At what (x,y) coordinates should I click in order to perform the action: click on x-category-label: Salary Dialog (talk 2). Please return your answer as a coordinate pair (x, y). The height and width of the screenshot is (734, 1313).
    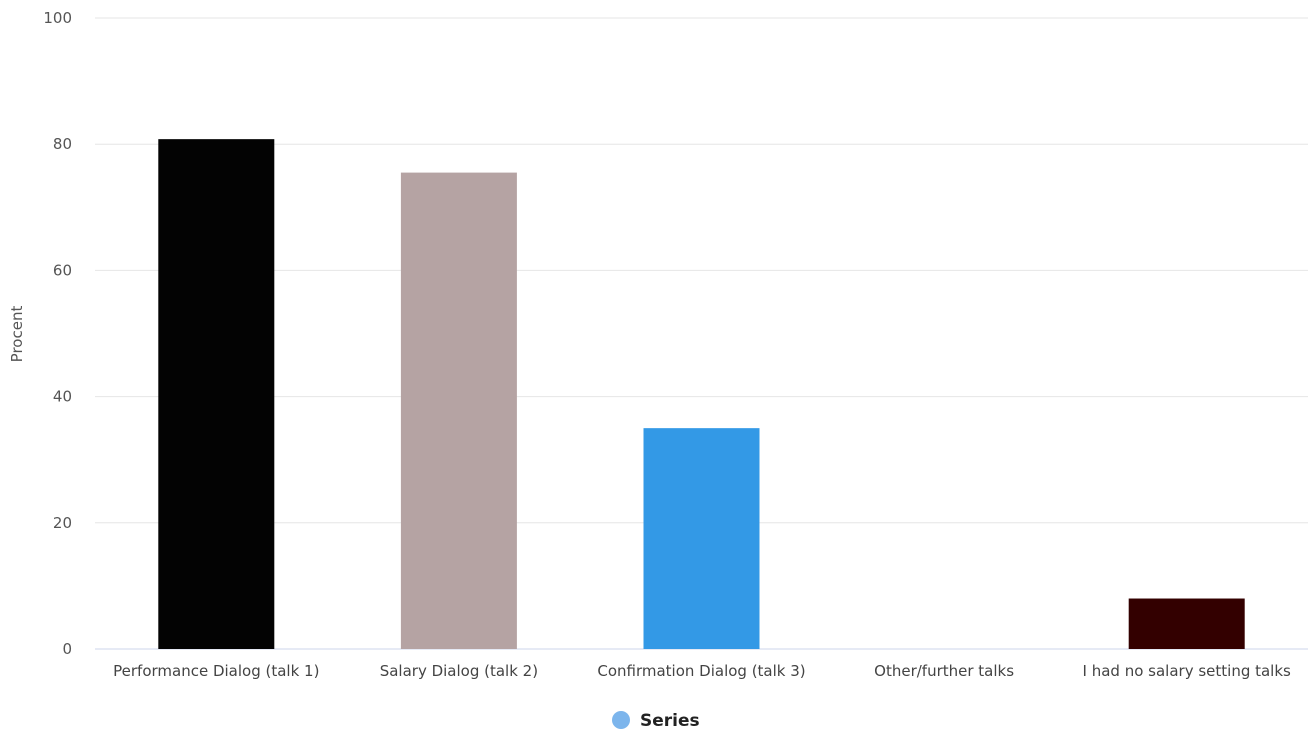
    Looking at the image, I should click on (459, 671).